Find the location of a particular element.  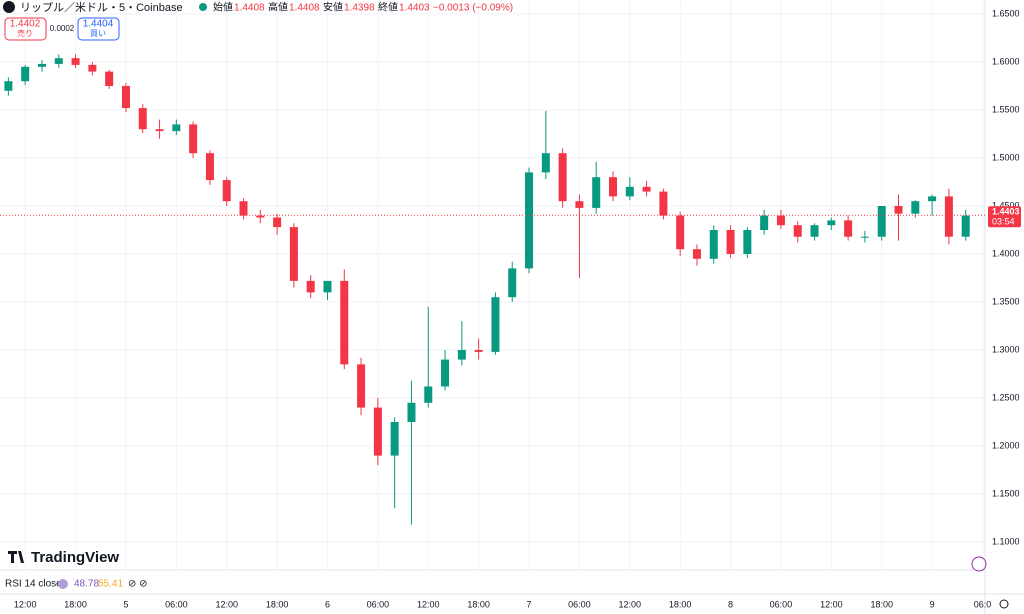

buy-label: 買い is located at coordinates (98, 33).